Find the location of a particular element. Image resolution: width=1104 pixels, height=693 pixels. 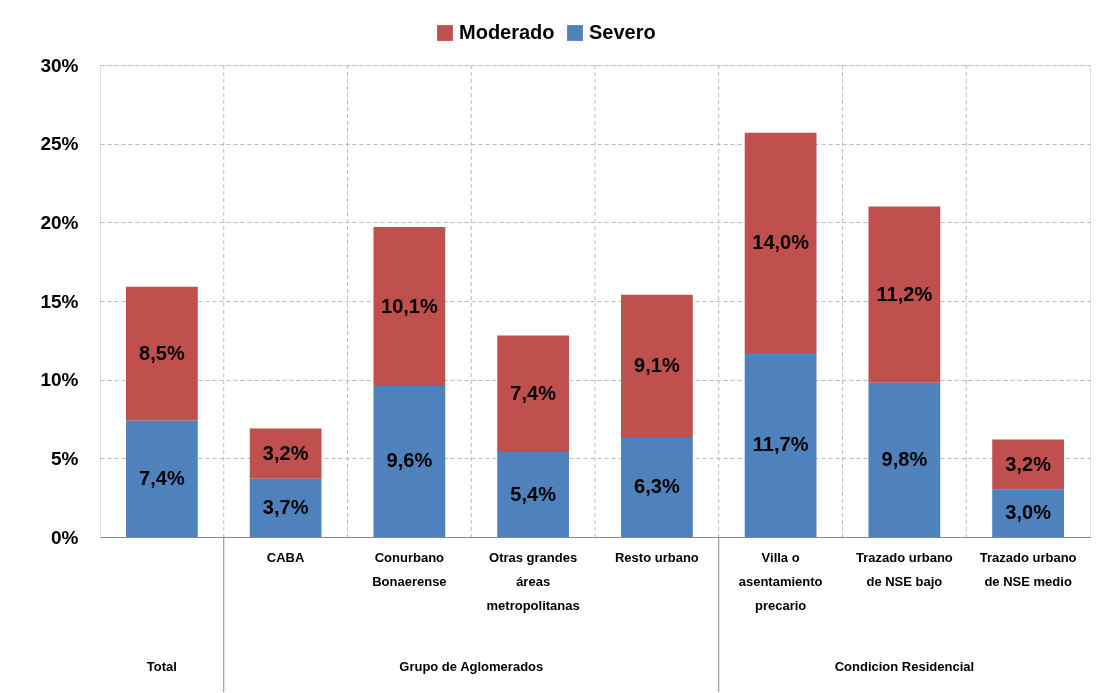

x-tick-label: Trazado urbano de NSE medio is located at coordinates (1028, 569).